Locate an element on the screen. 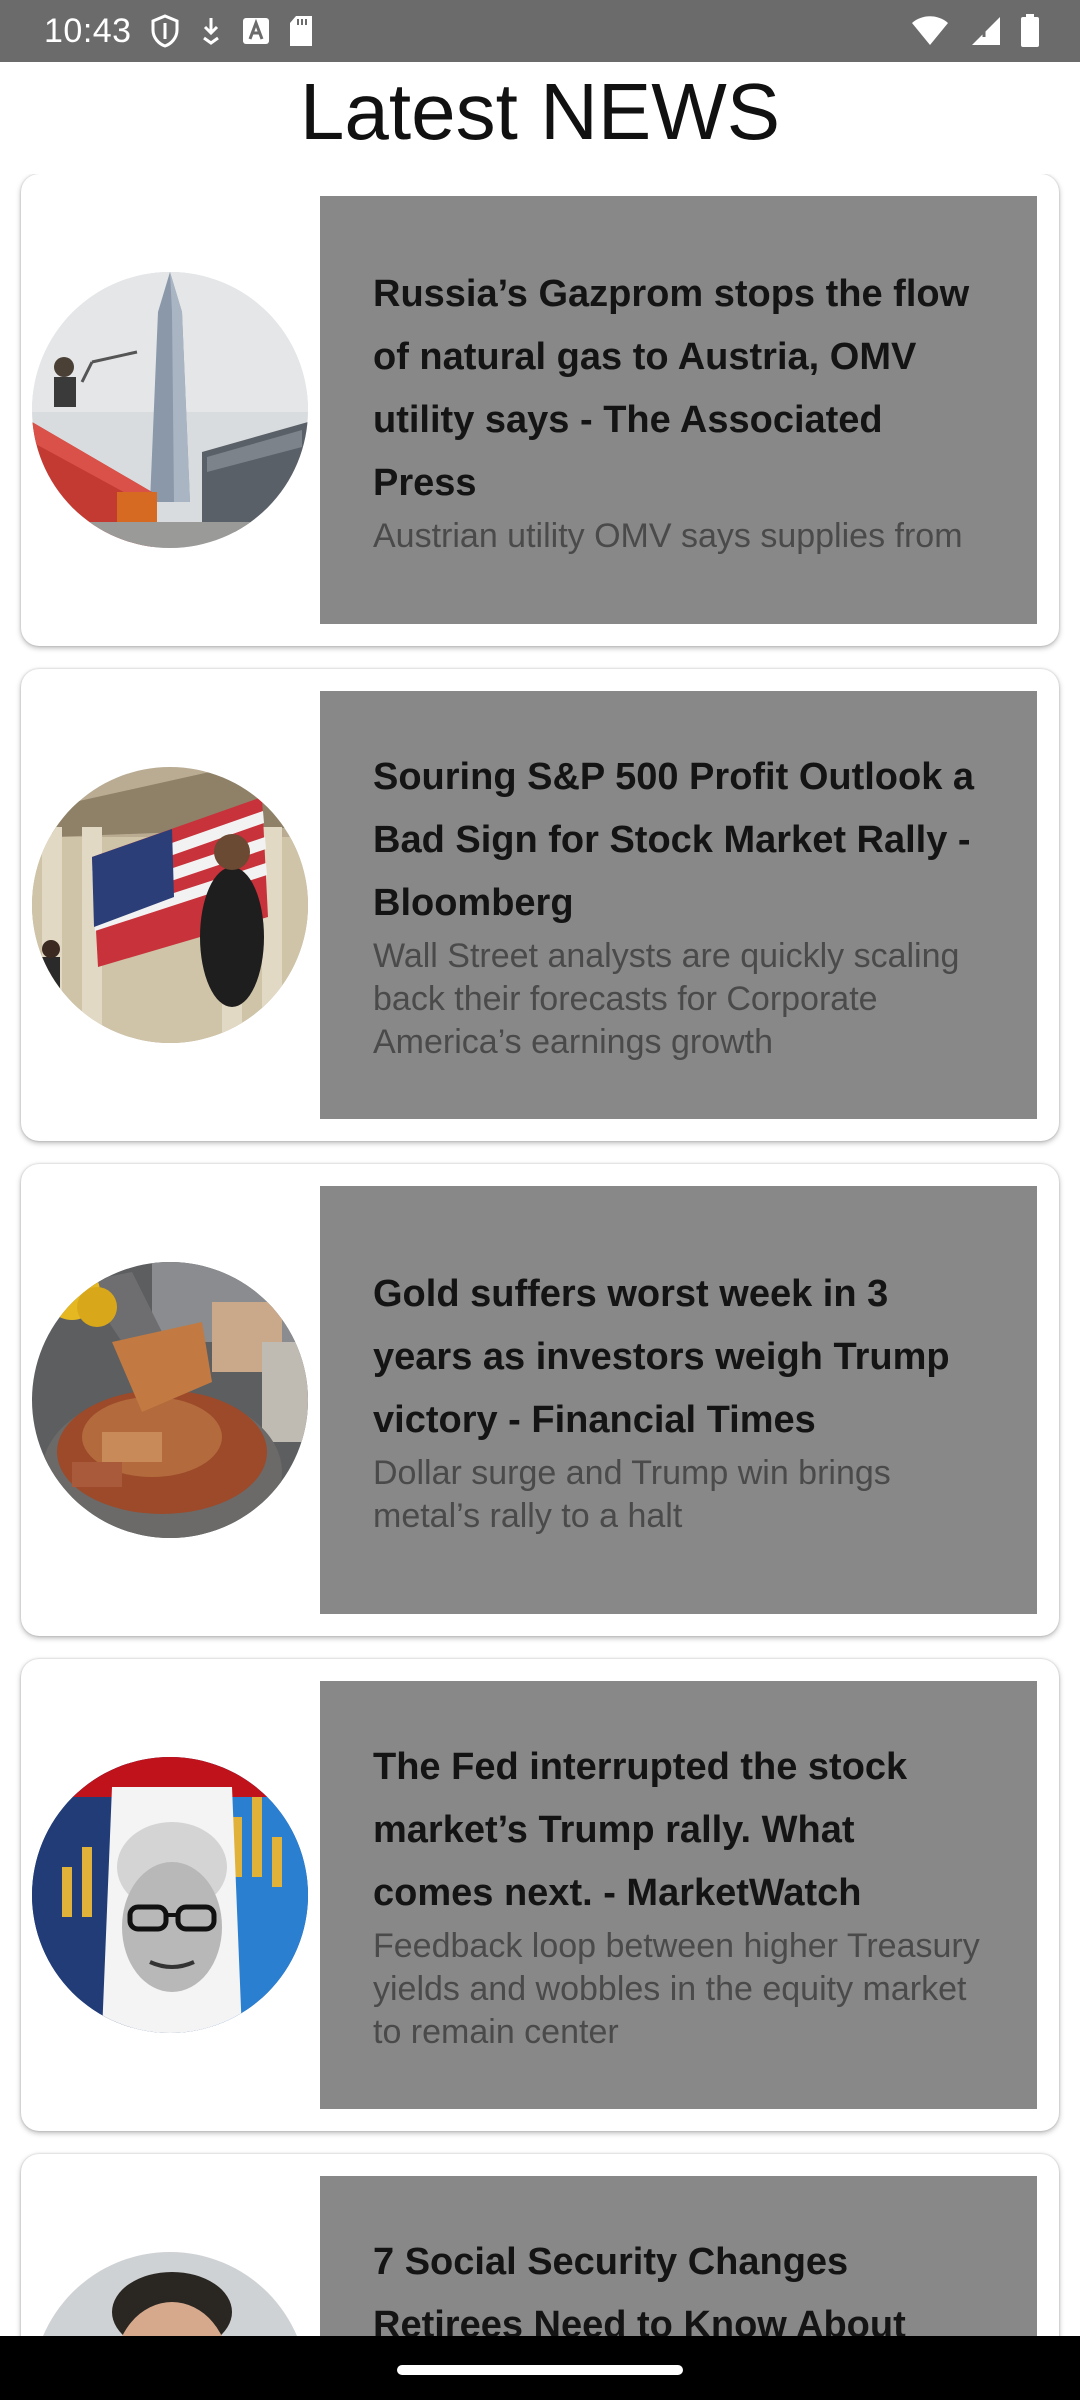 The width and height of the screenshot is (1080, 2400). cellular-signal-icon is located at coordinates (985, 31).